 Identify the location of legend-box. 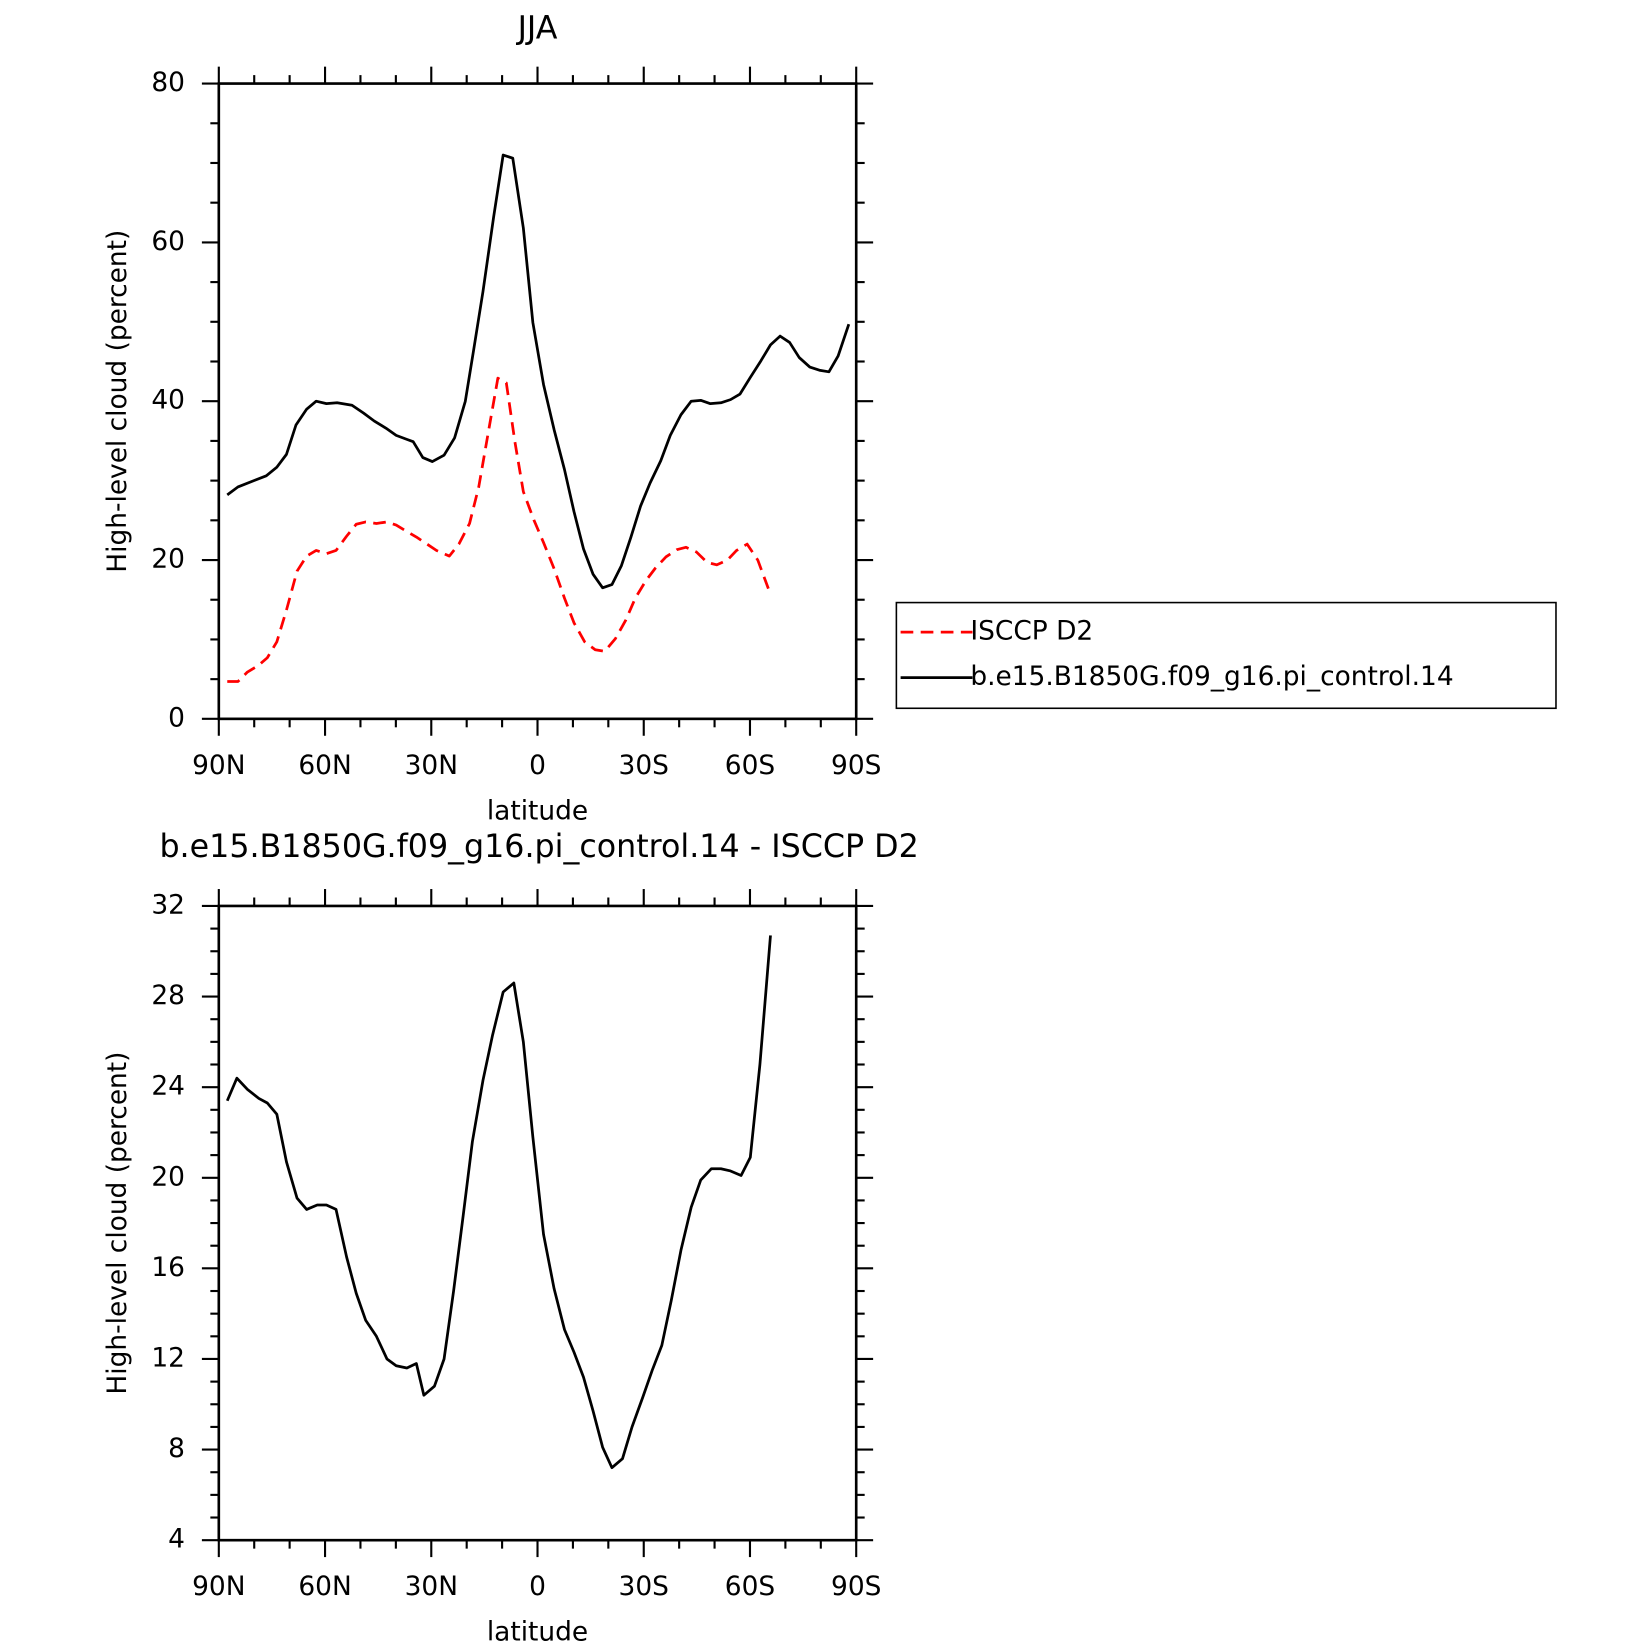
(1226, 655).